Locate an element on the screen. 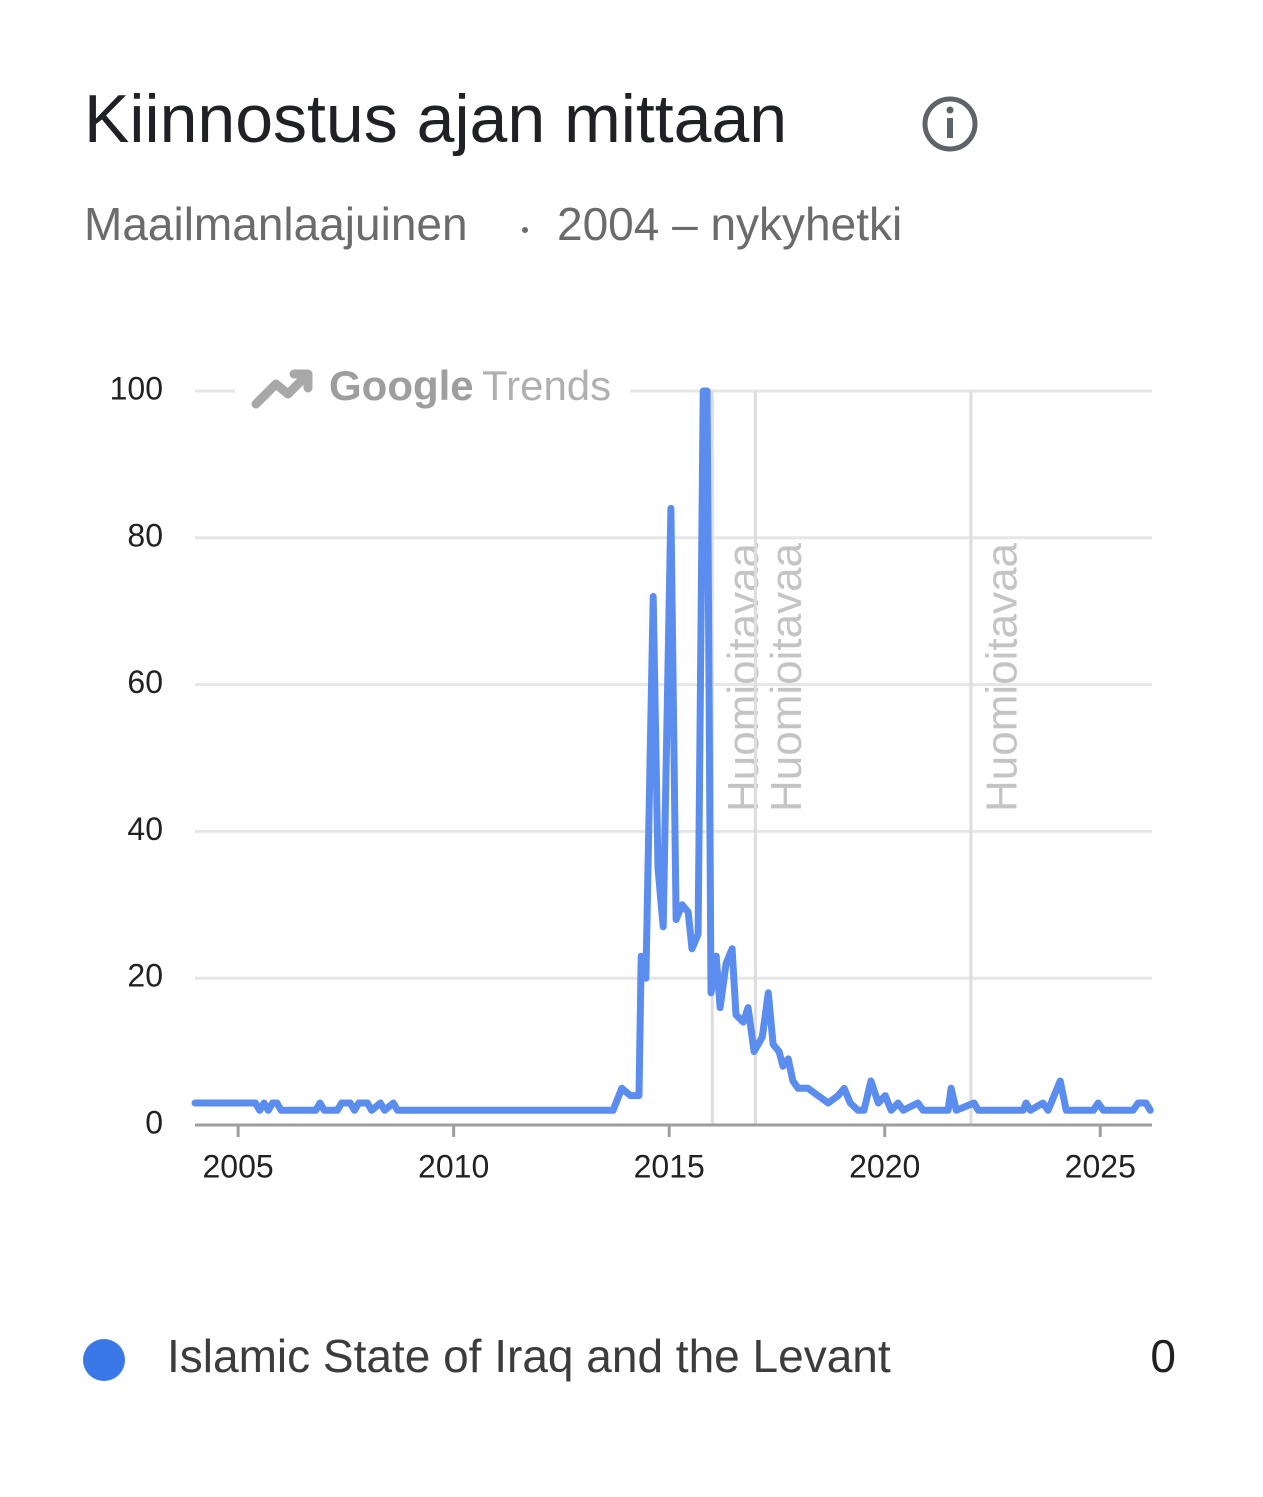  x-tick-label: 2015 is located at coordinates (669, 1166).